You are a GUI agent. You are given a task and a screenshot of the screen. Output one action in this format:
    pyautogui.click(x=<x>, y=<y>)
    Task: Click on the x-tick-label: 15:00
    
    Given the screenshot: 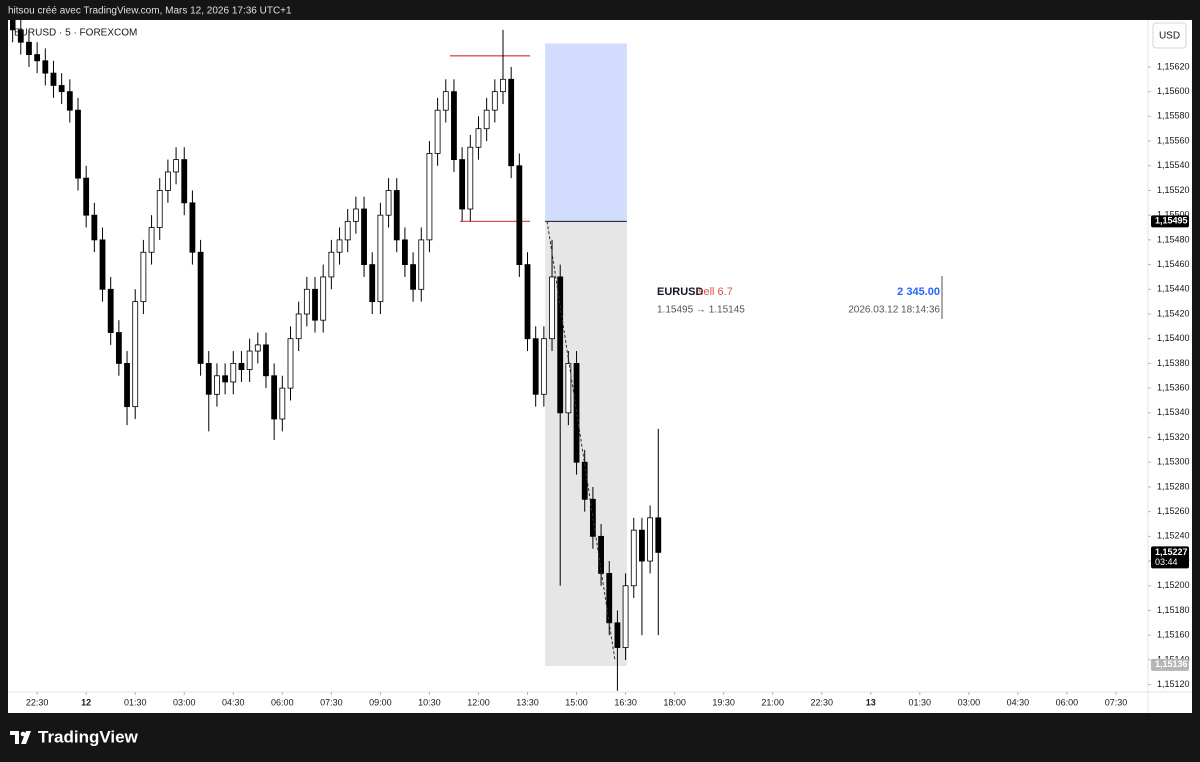 What is the action you would take?
    pyautogui.click(x=576, y=702)
    